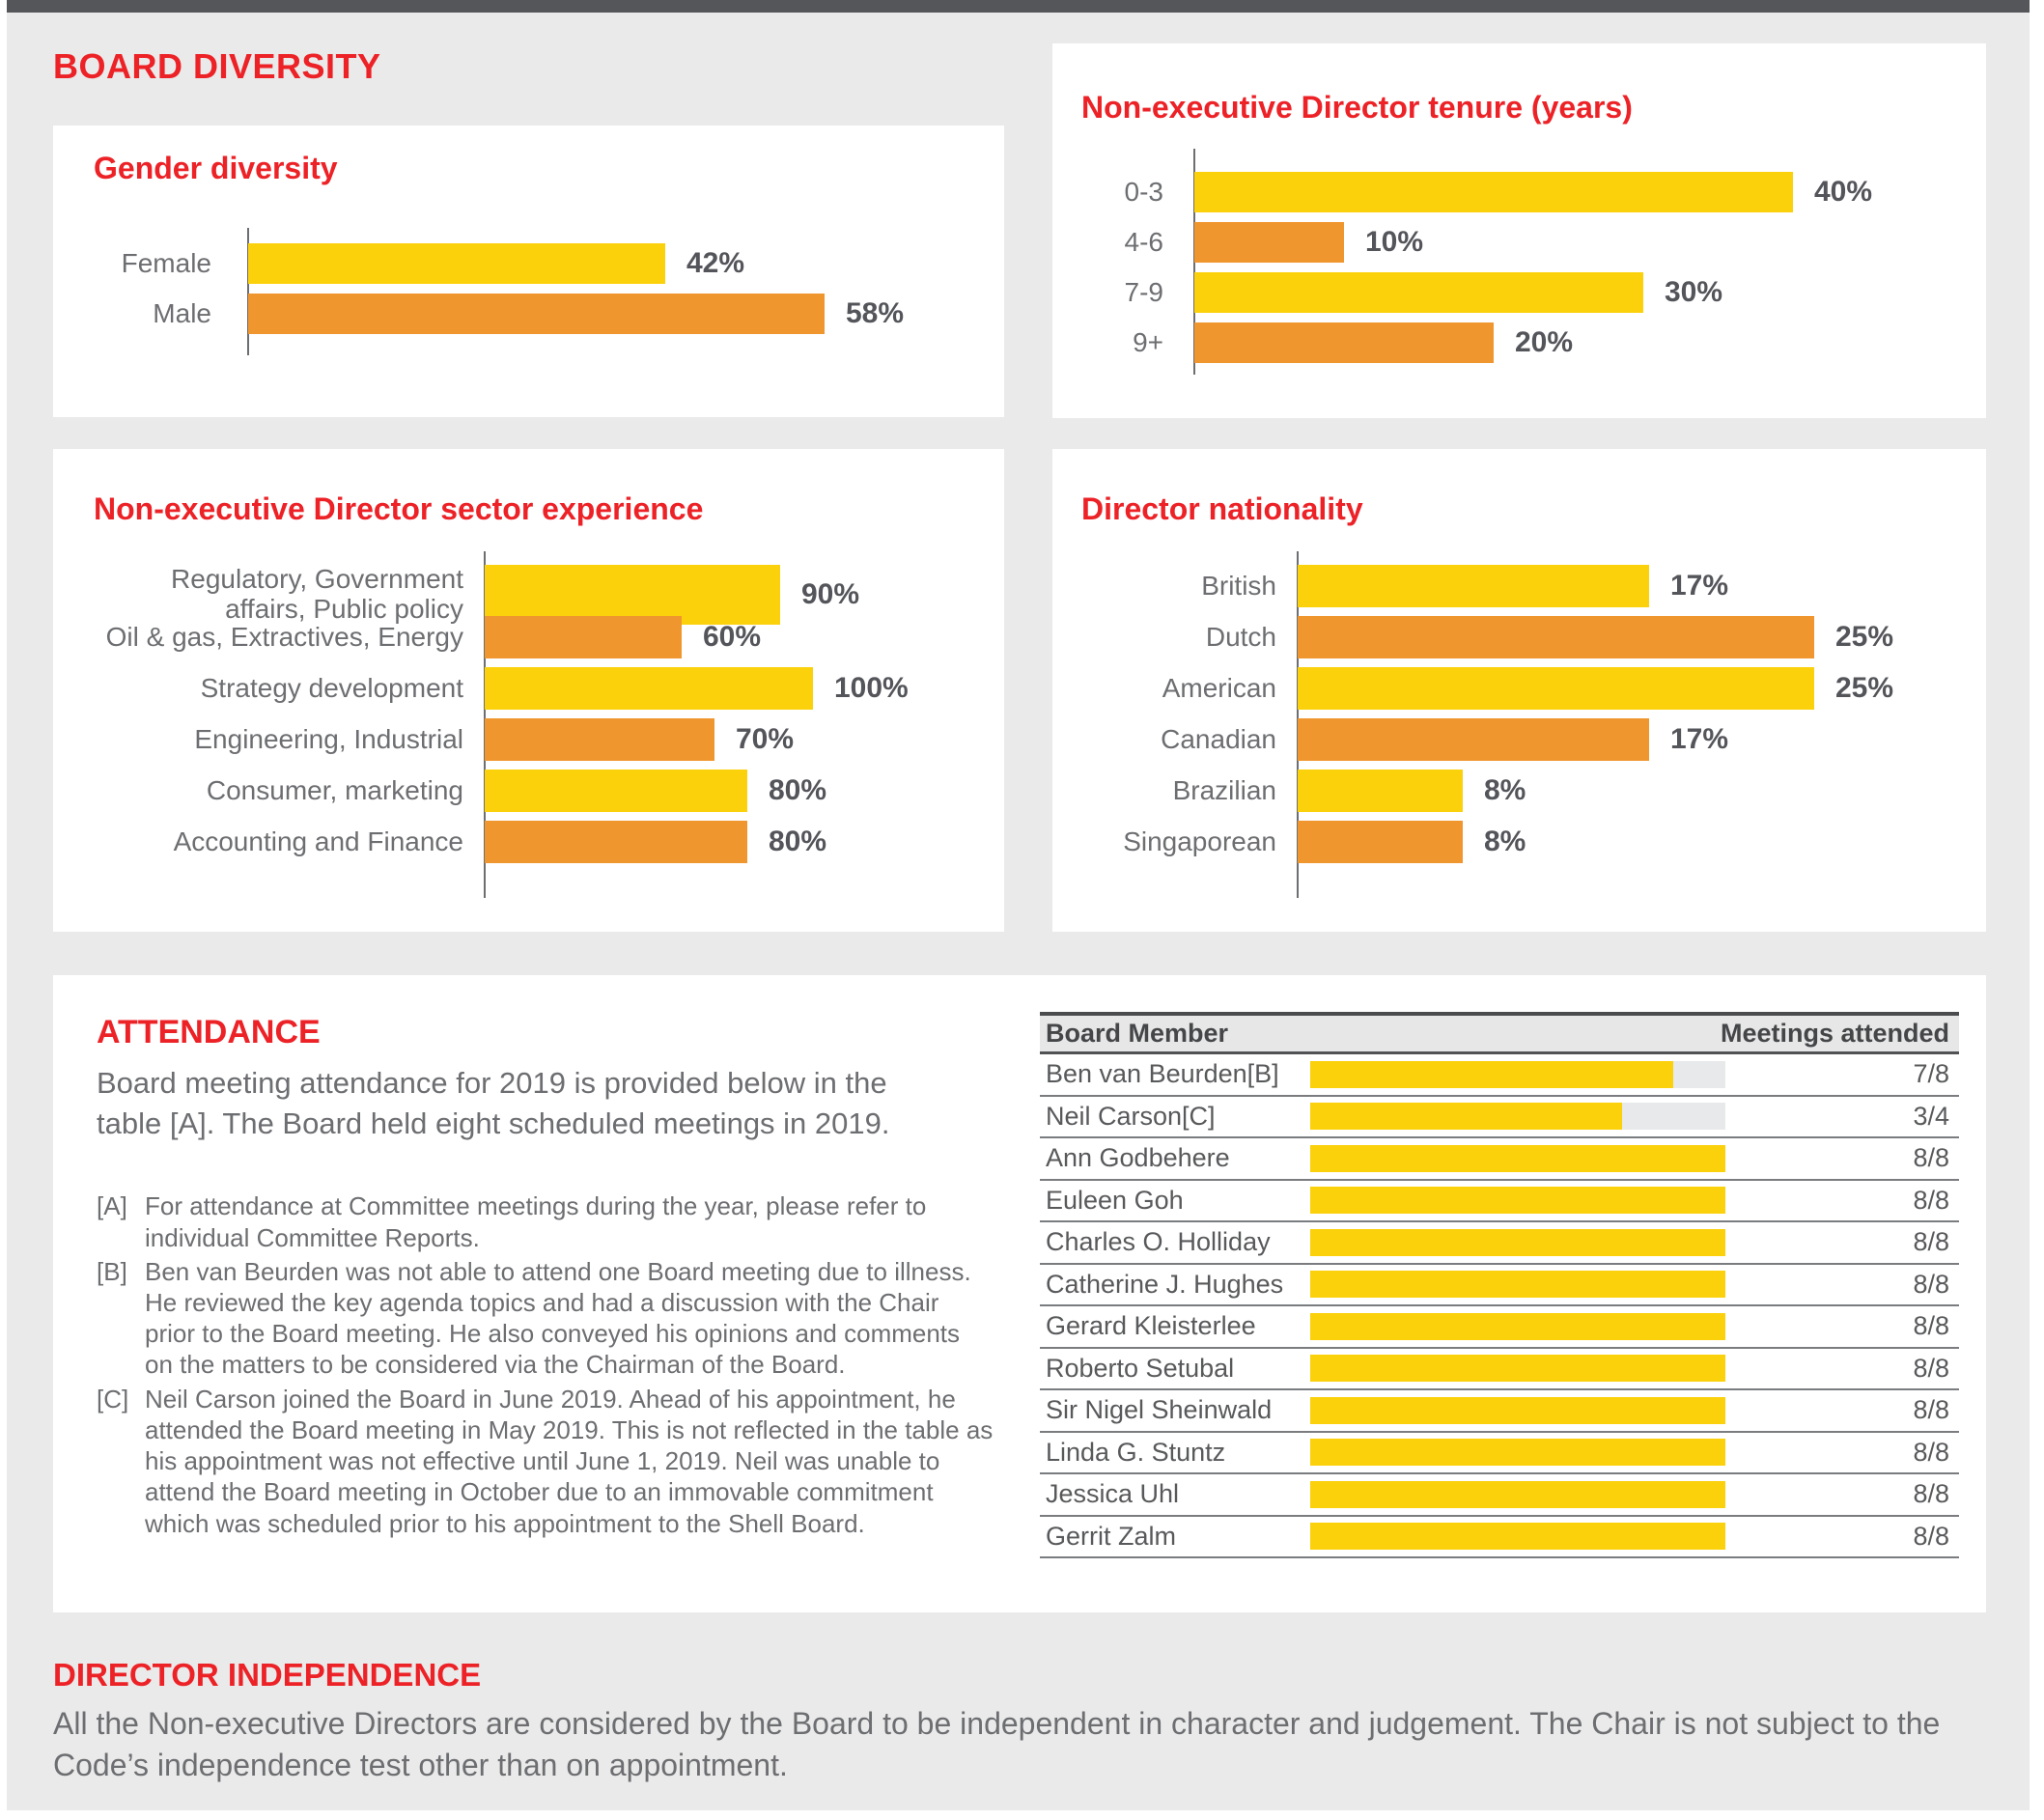 Image resolution: width=2044 pixels, height=1820 pixels. I want to click on table-row: Gerard Kleisterlee 8/8, so click(1500, 1328).